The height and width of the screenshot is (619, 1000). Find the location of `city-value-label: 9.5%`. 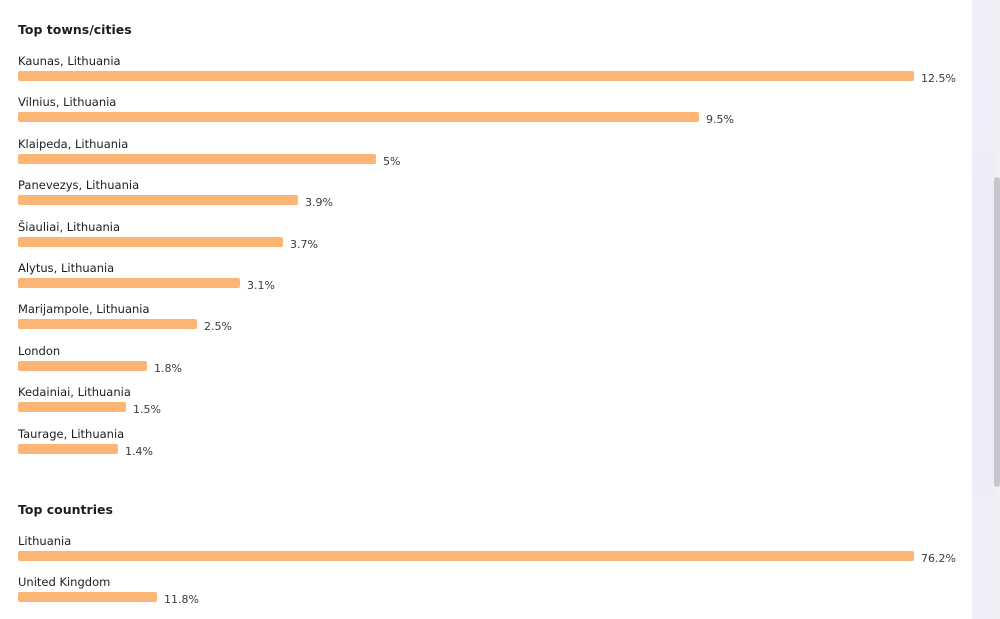

city-value-label: 9.5% is located at coordinates (720, 120).